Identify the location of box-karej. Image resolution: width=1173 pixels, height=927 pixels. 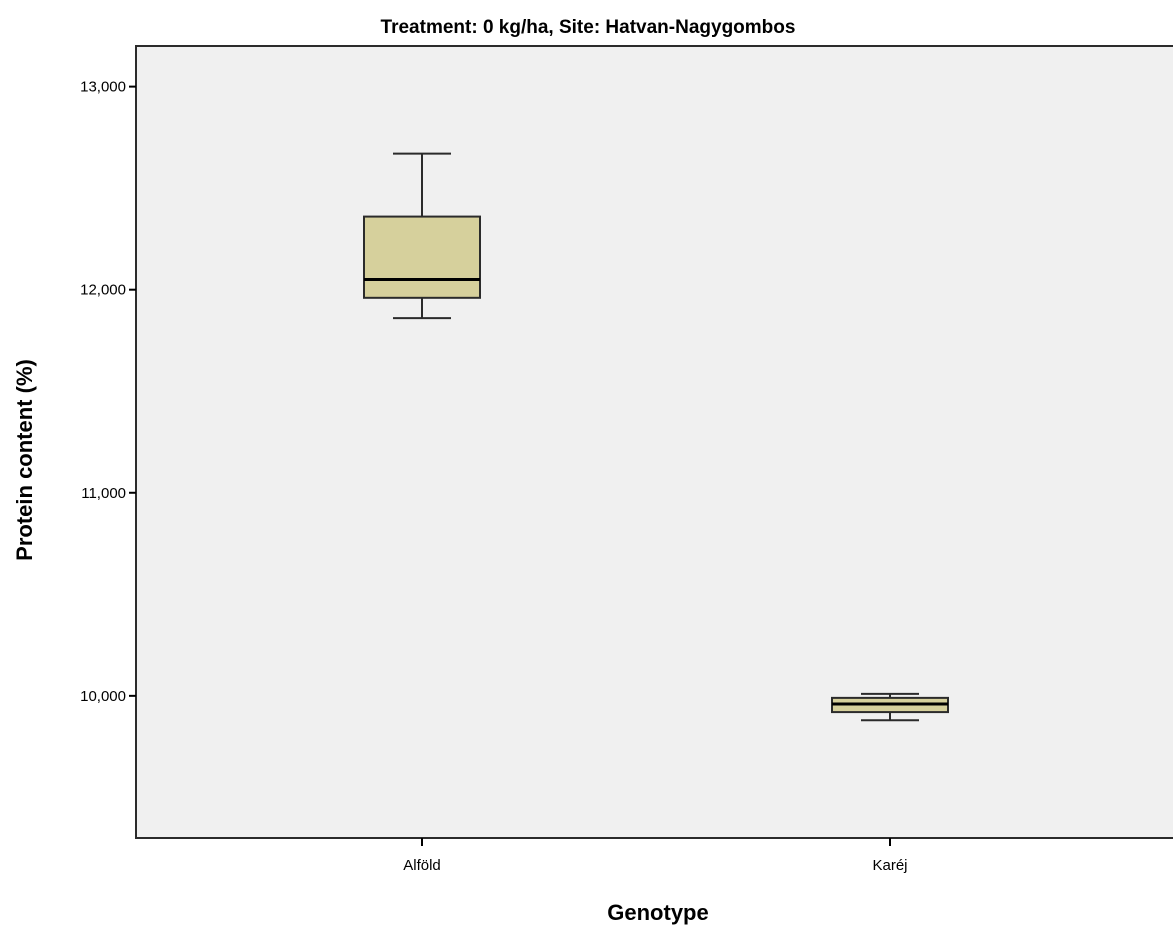
(890, 707).